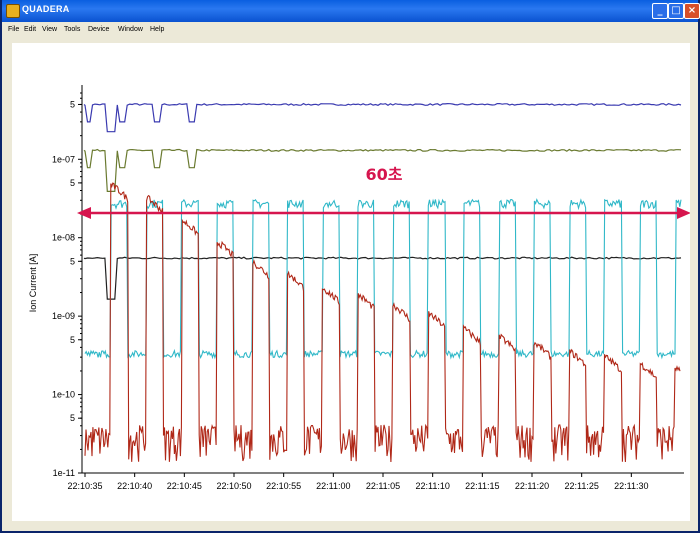  I want to click on x-tick-label: 22:10:40, so click(134, 486).